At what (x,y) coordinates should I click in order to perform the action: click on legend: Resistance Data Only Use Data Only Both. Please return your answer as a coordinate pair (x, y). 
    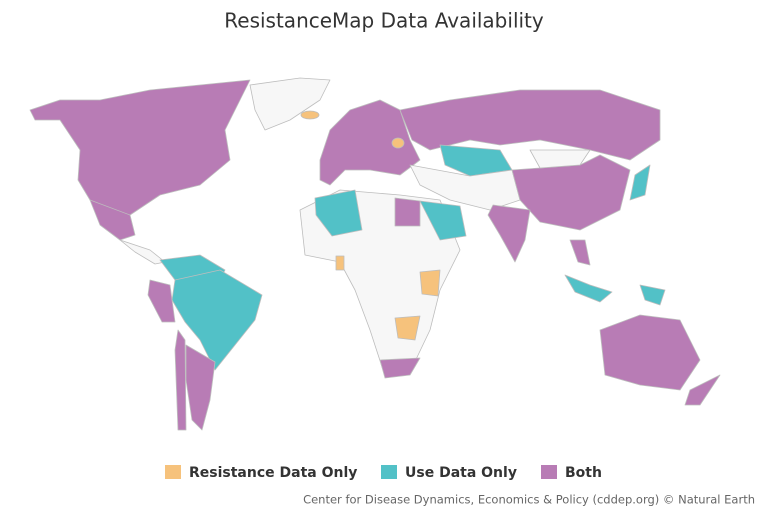
    Looking at the image, I should click on (383, 473).